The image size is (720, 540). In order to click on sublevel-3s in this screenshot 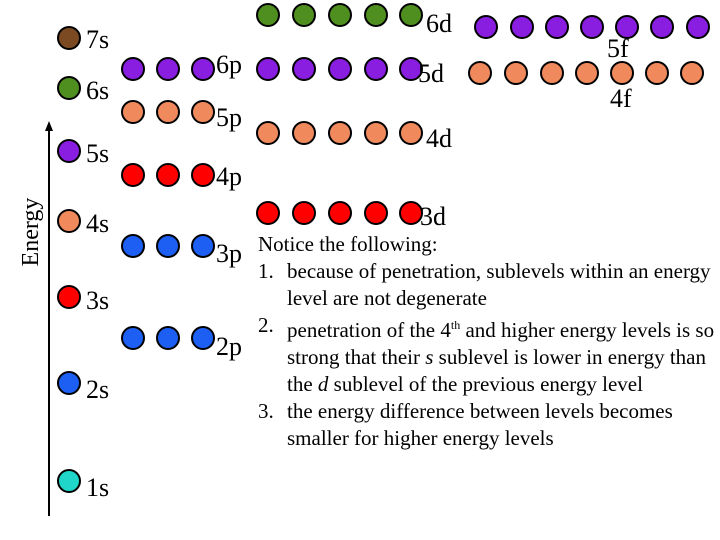, I will do `click(69, 297)`.